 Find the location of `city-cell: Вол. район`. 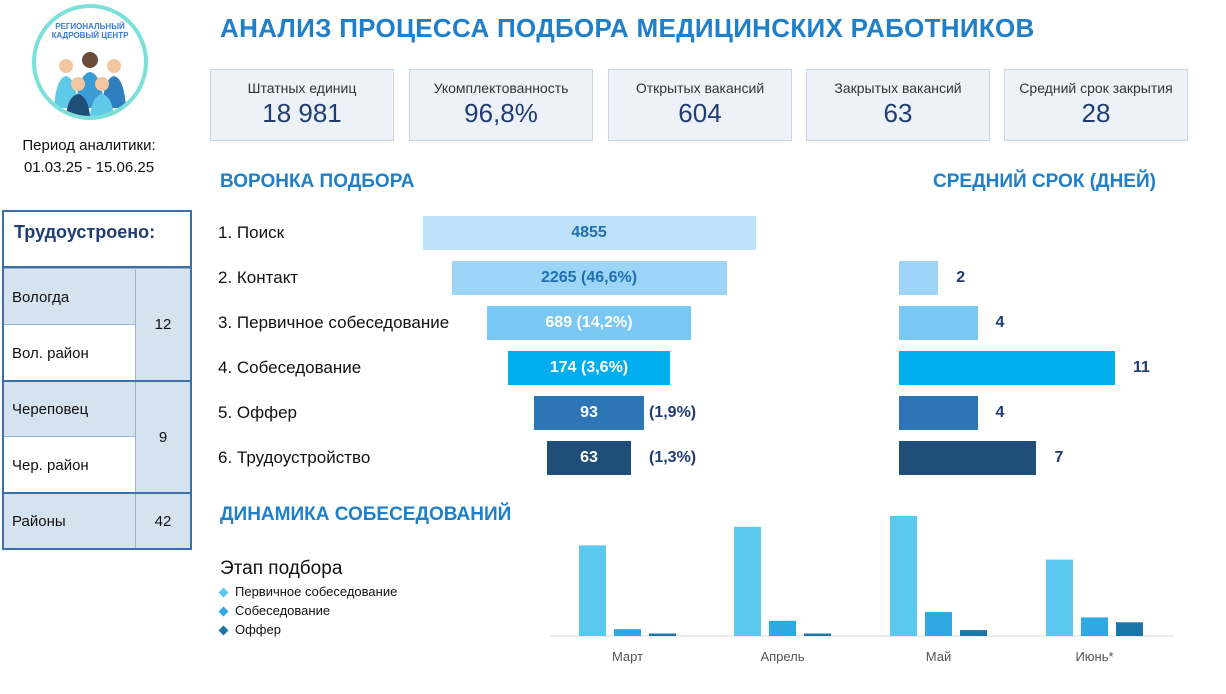

city-cell: Вол. район is located at coordinates (70, 353).